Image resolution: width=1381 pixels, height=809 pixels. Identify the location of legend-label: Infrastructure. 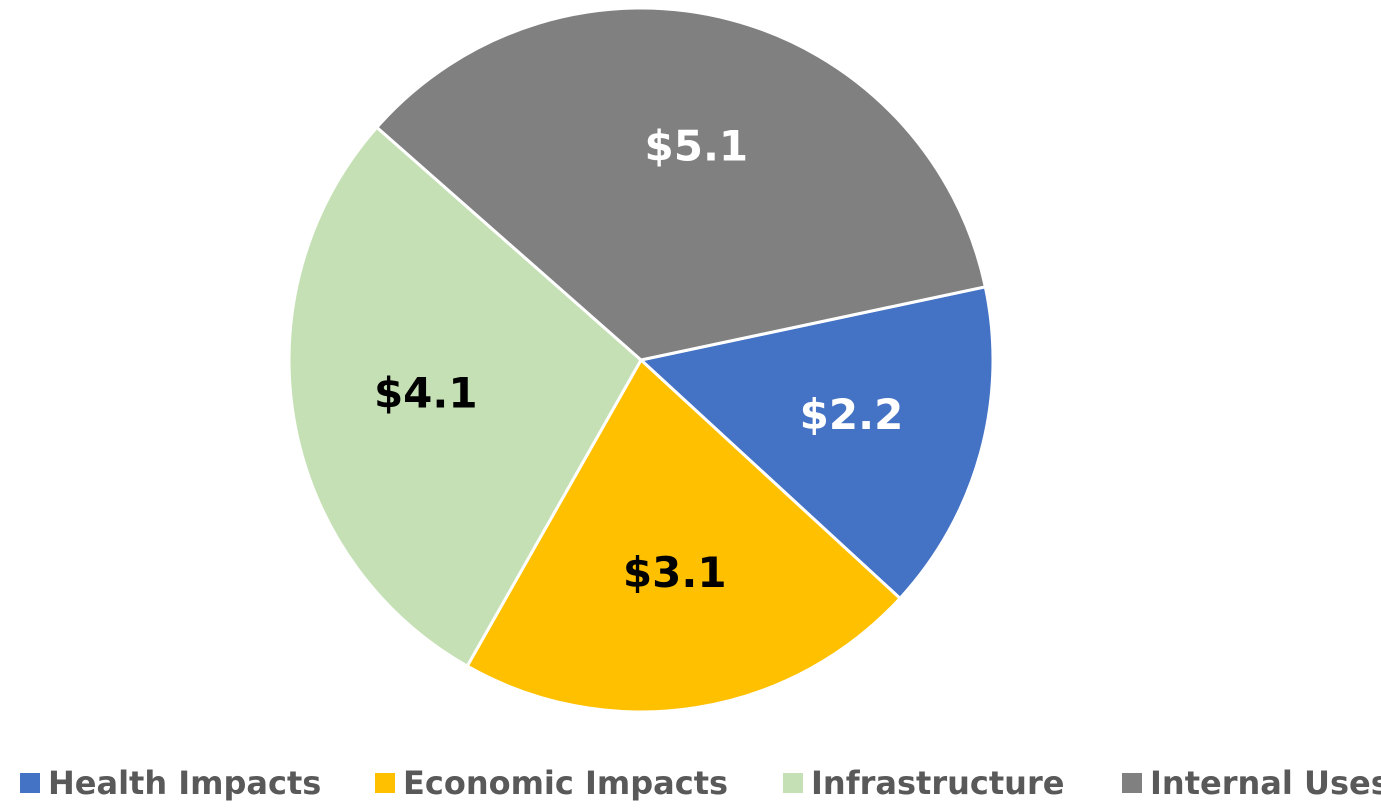
(937, 783).